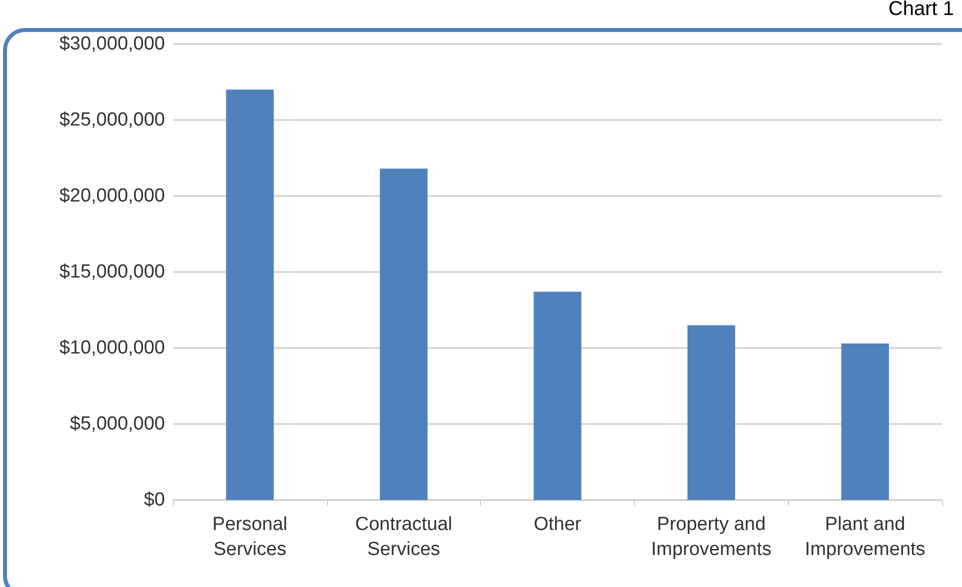 This screenshot has height=587, width=962. I want to click on x-tick-label: Personal Services, so click(250, 537).